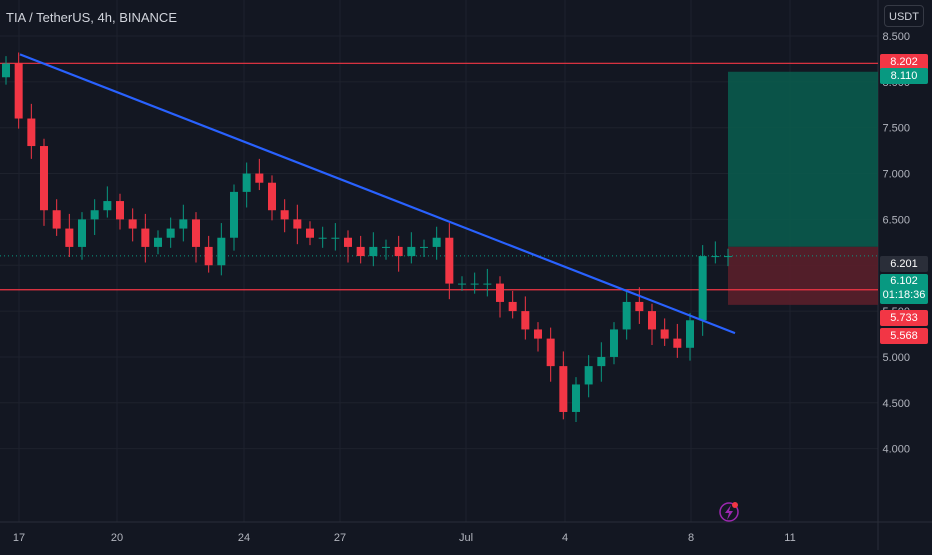 The height and width of the screenshot is (555, 932). I want to click on current-price-tag: 6.102 01:18:36, so click(904, 289).